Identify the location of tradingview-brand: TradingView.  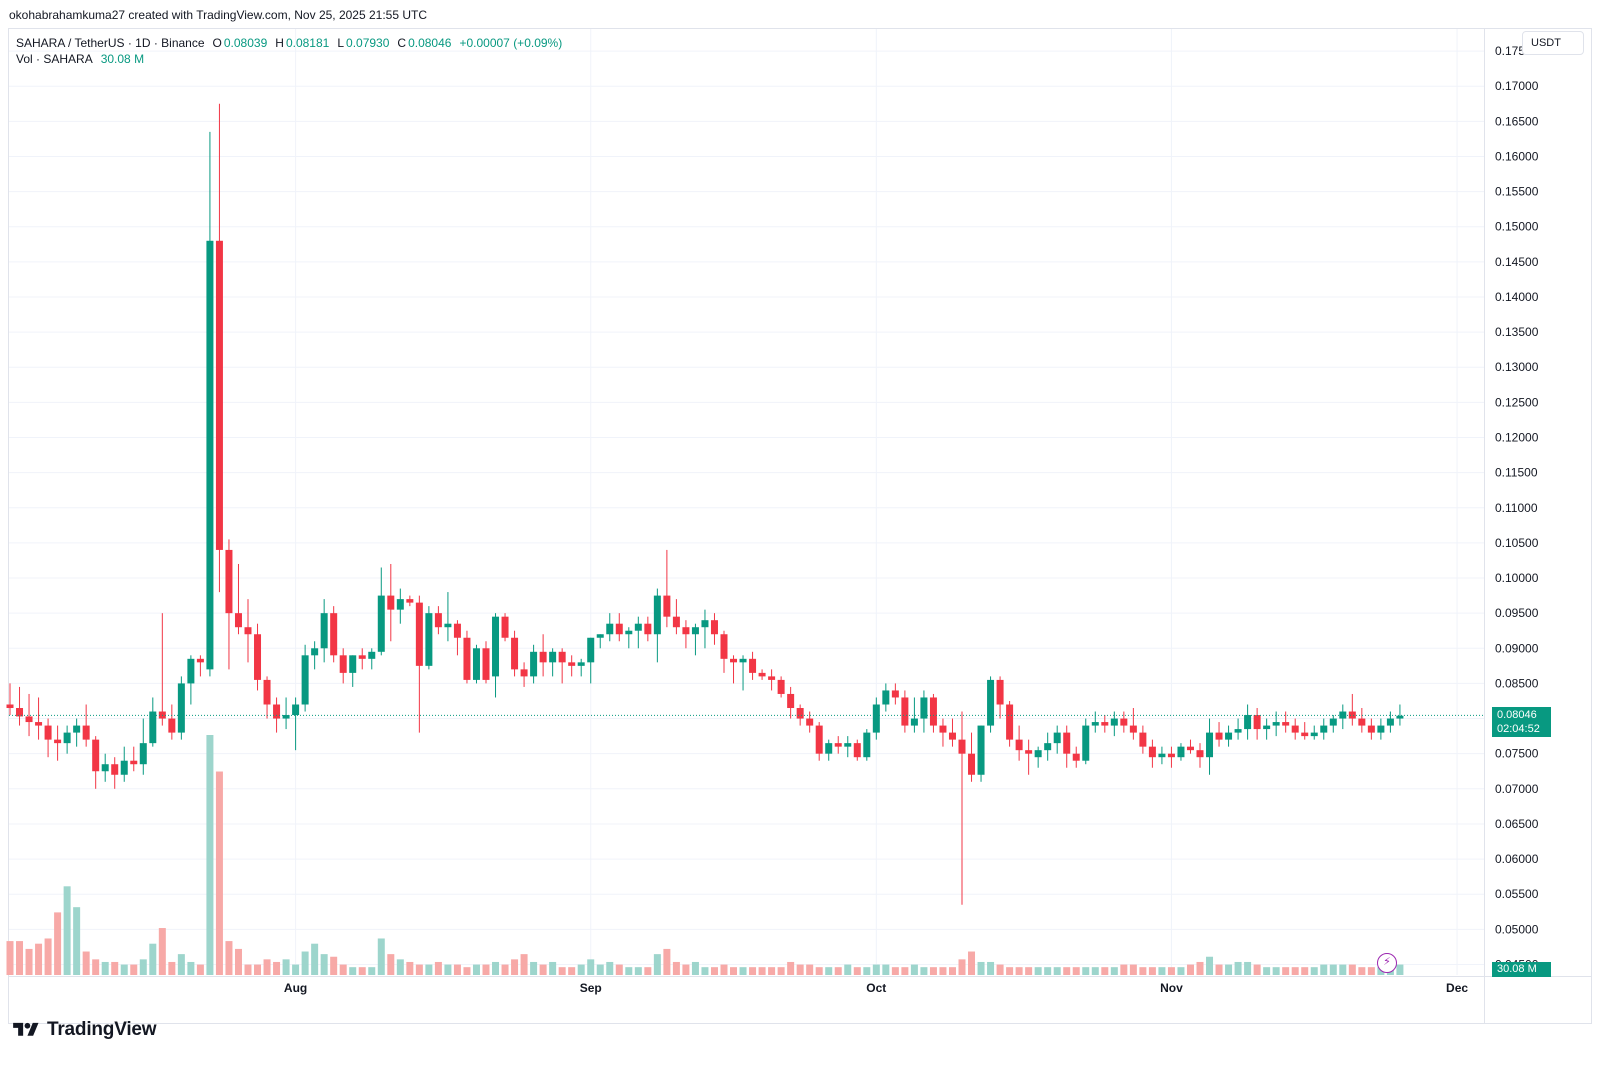
(84, 1030).